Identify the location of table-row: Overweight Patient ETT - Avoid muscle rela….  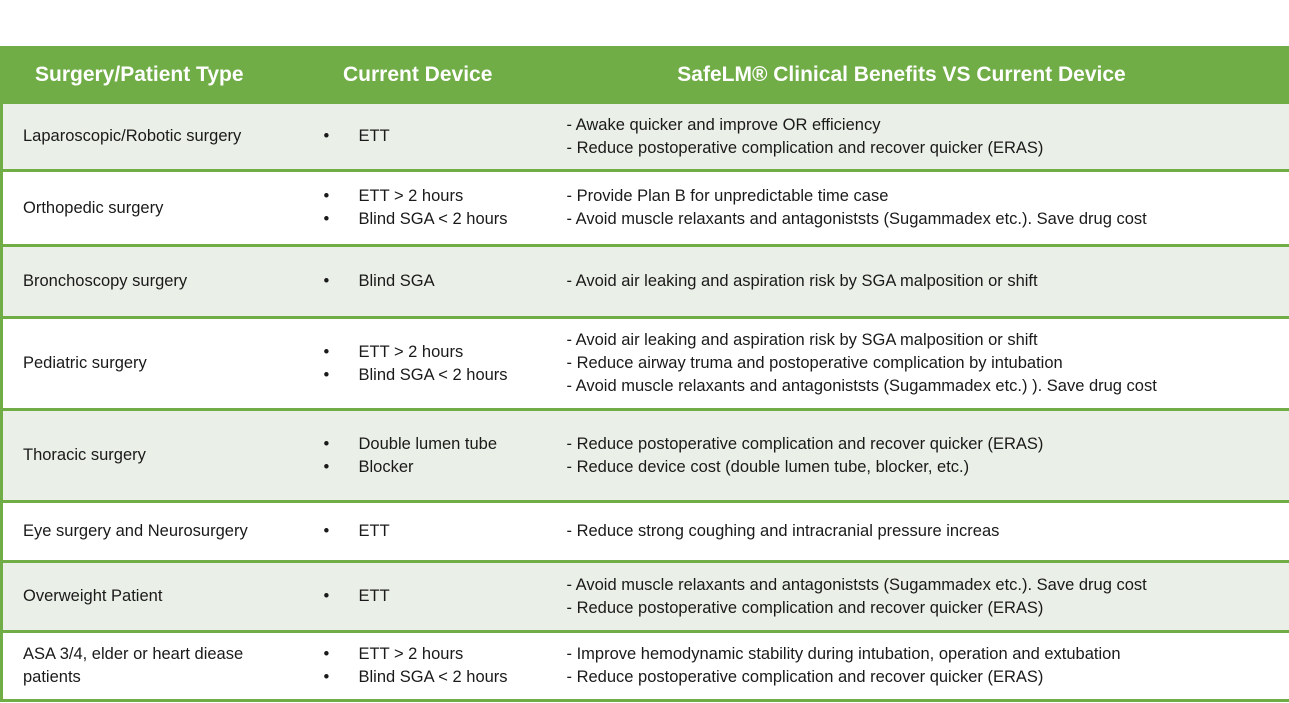
(644, 596).